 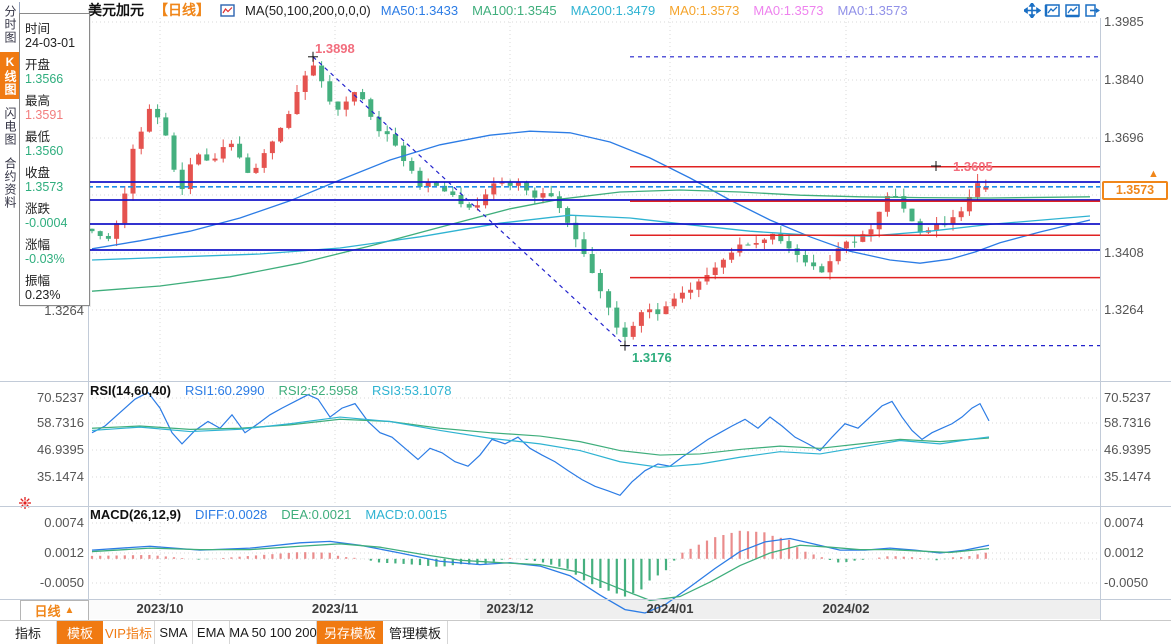 I want to click on toolbar-button-5: EMA, so click(x=211, y=632).